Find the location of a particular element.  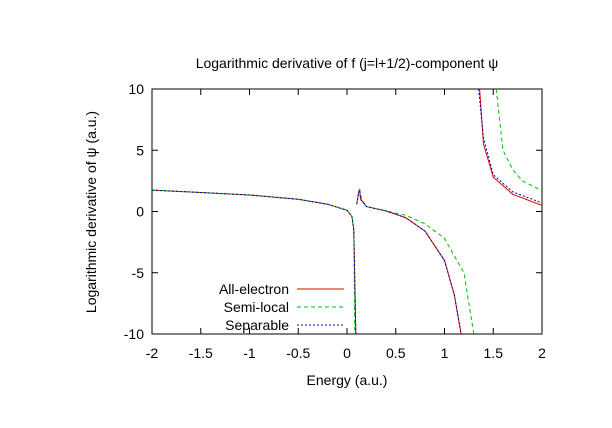

x-axis-title: Energy (a.u.) is located at coordinates (347, 380).